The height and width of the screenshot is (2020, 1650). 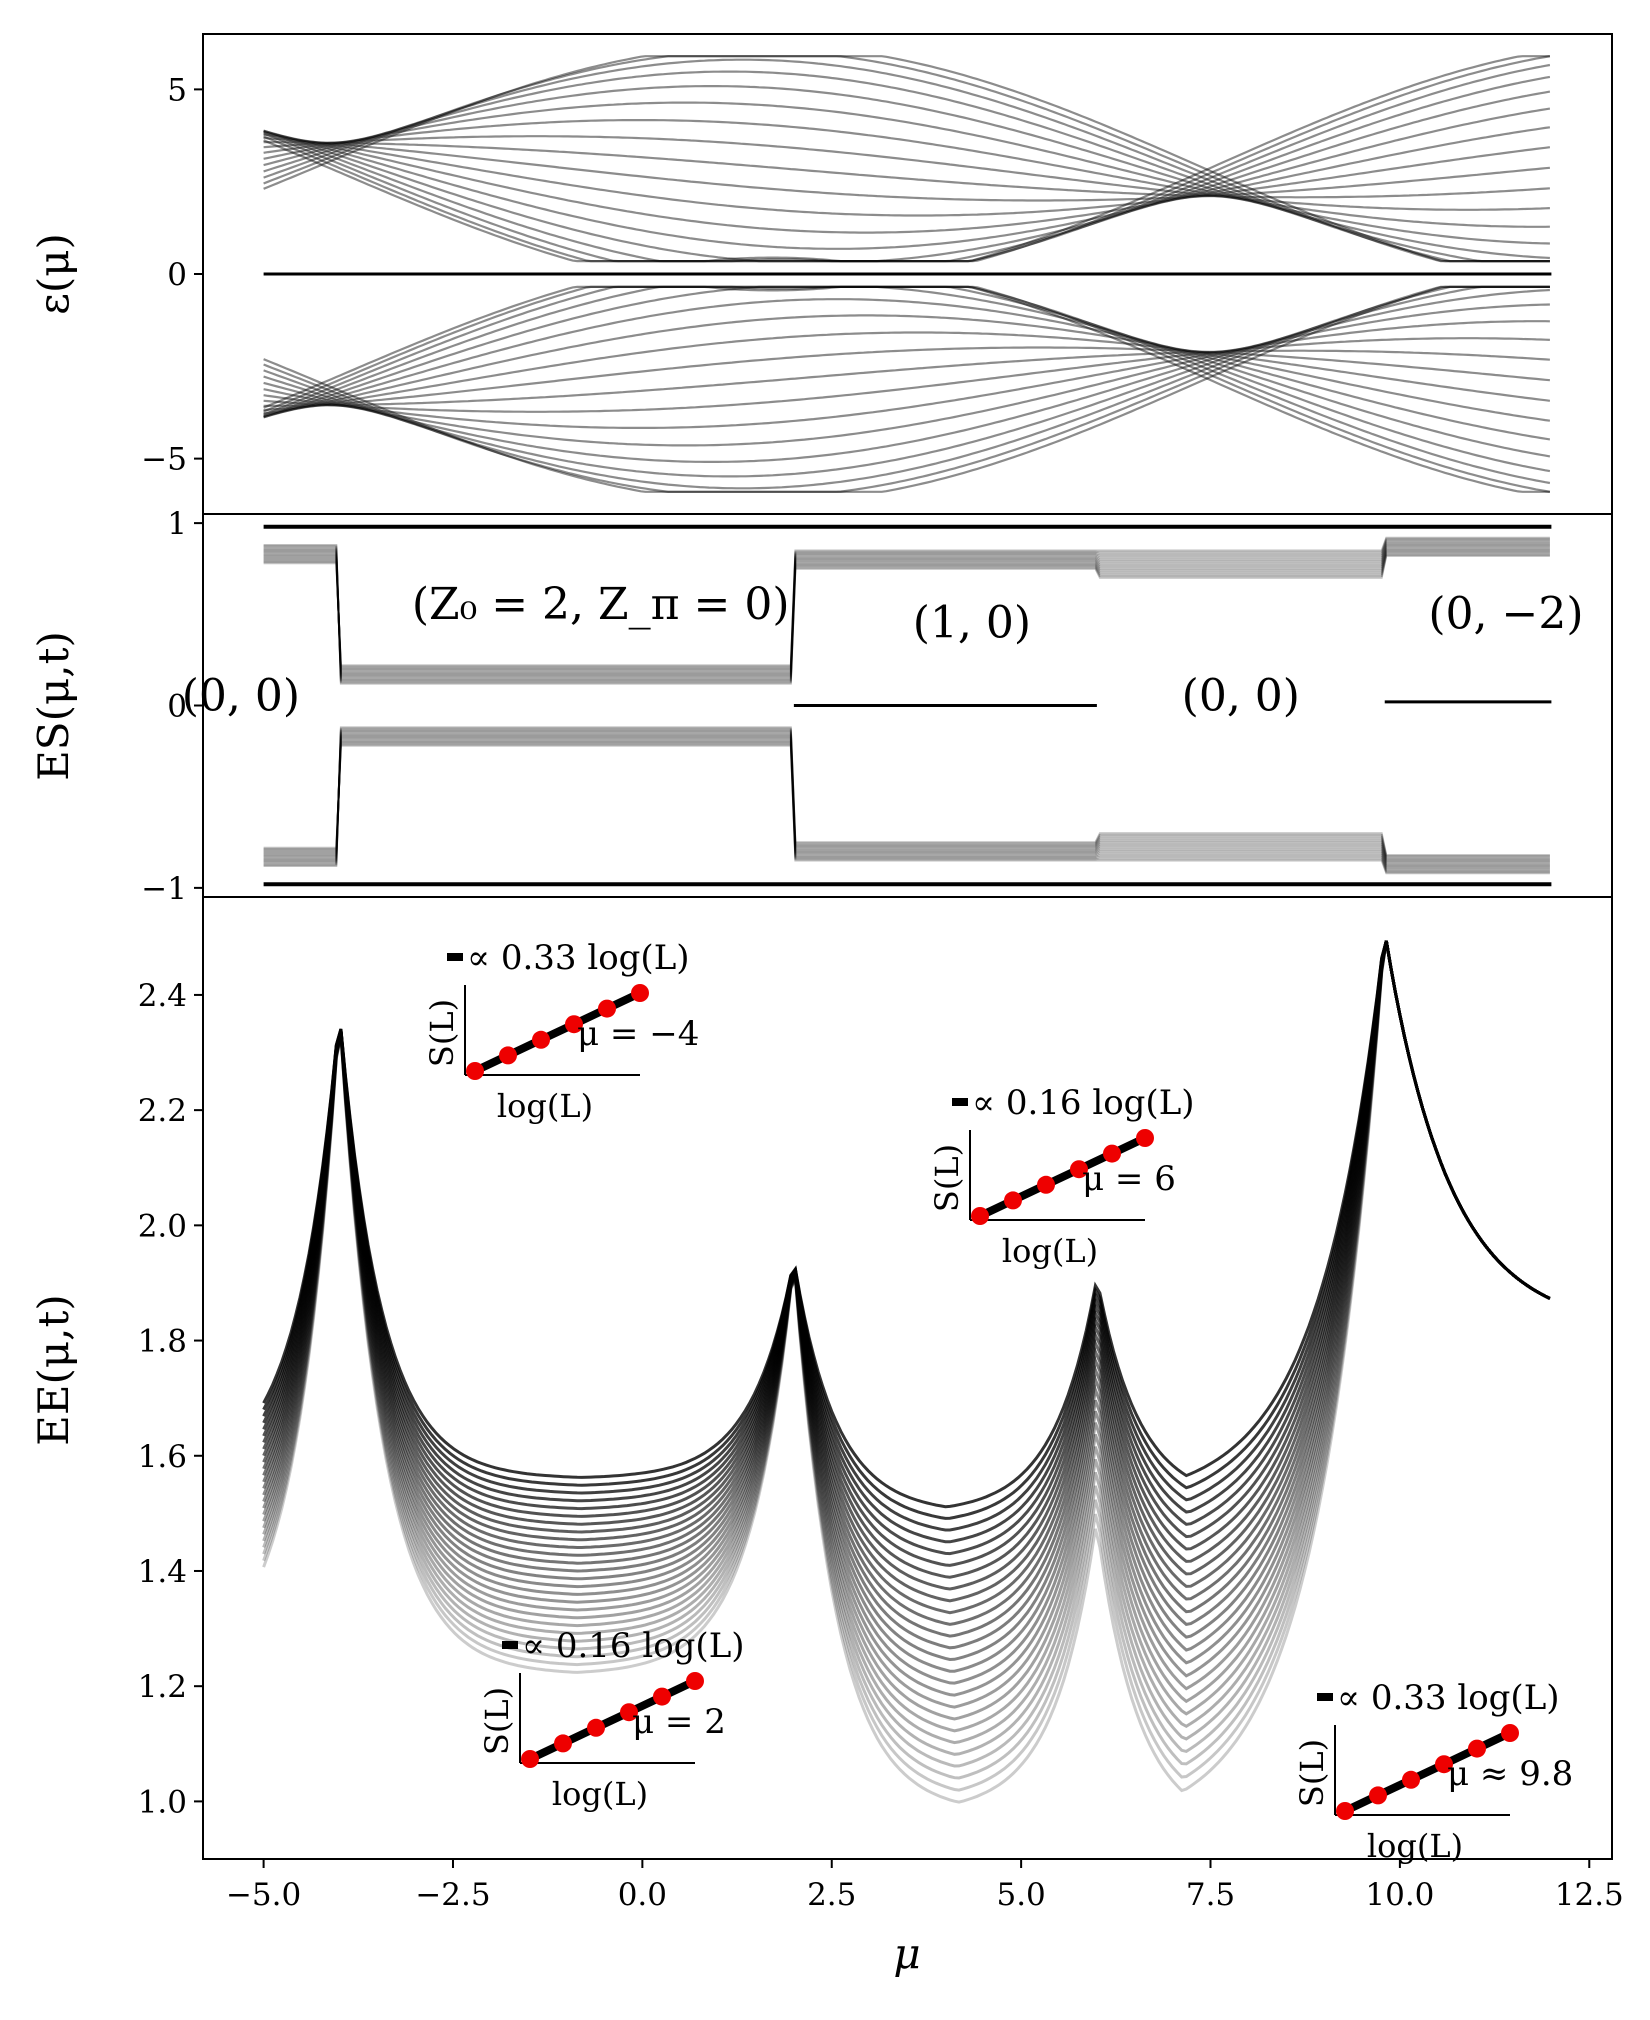 I want to click on scaling-inset-2: ∝ 0.16 log(L) μ = 6 S(L) log(L), so click(x=1061, y=1176).